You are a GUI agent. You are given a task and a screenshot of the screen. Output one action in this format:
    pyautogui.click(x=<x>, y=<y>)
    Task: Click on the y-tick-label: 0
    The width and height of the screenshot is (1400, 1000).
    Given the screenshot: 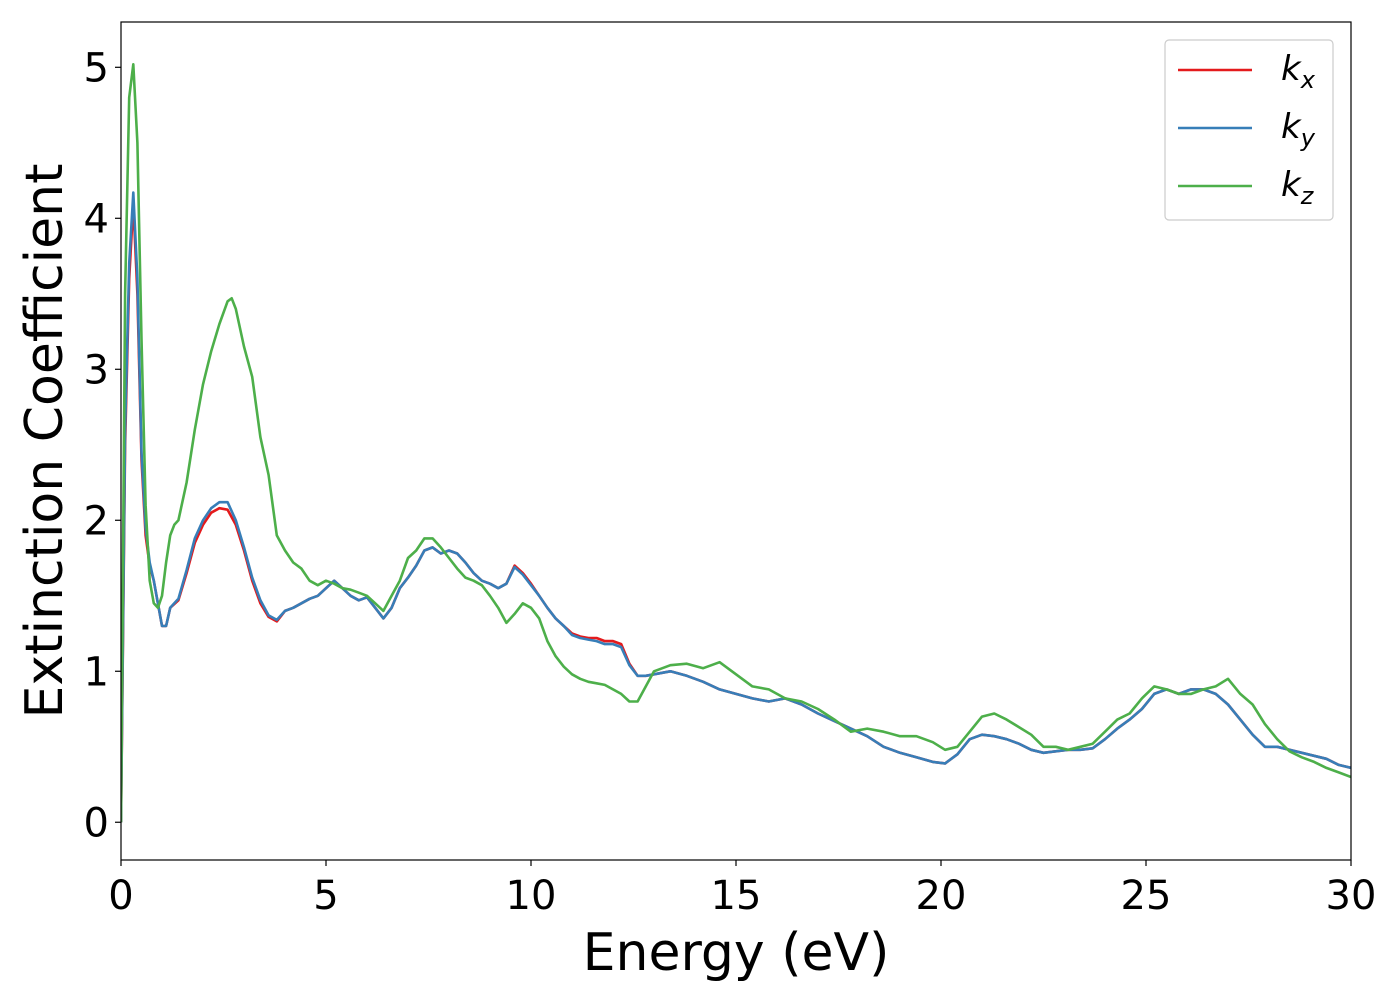 What is the action you would take?
    pyautogui.click(x=96, y=823)
    